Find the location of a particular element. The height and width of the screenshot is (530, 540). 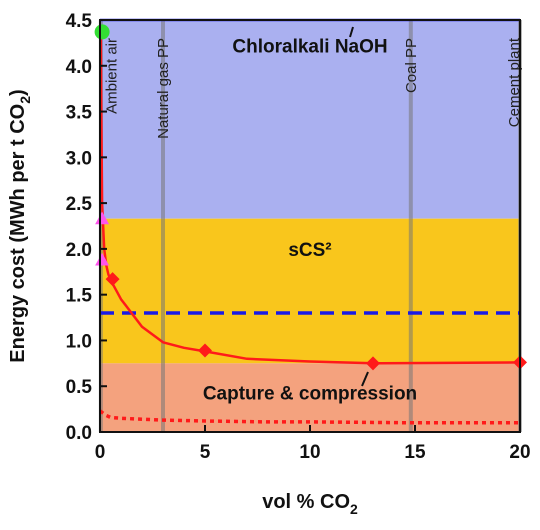

y-tick-label-3: 1.0 is located at coordinates (79, 341).